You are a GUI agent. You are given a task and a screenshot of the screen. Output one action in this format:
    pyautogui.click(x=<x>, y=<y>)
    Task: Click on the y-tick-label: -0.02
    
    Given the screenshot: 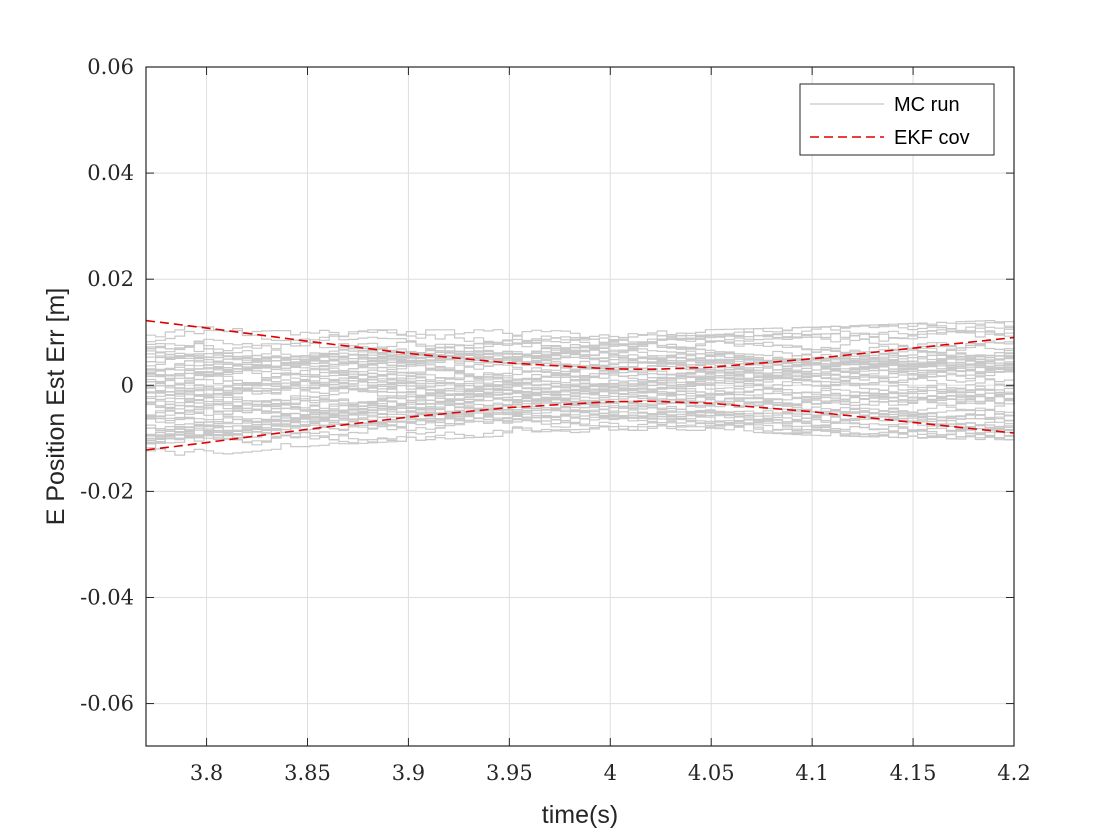 What is the action you would take?
    pyautogui.click(x=107, y=491)
    